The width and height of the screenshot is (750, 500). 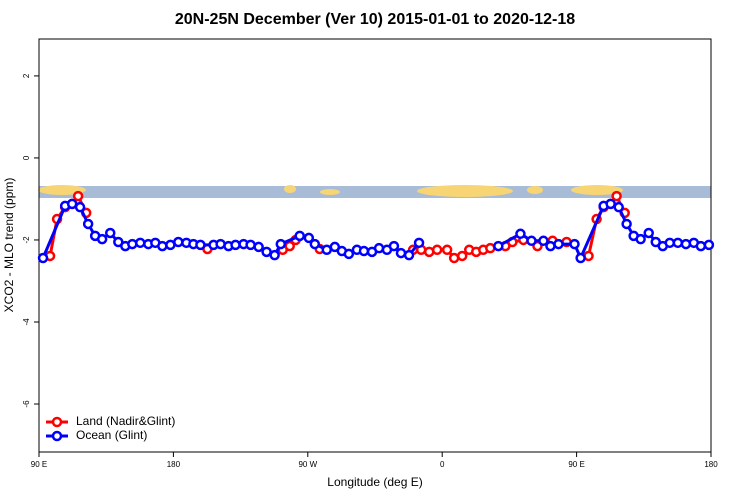 I want to click on x-axis-label: Longitude (deg E), so click(x=374, y=482).